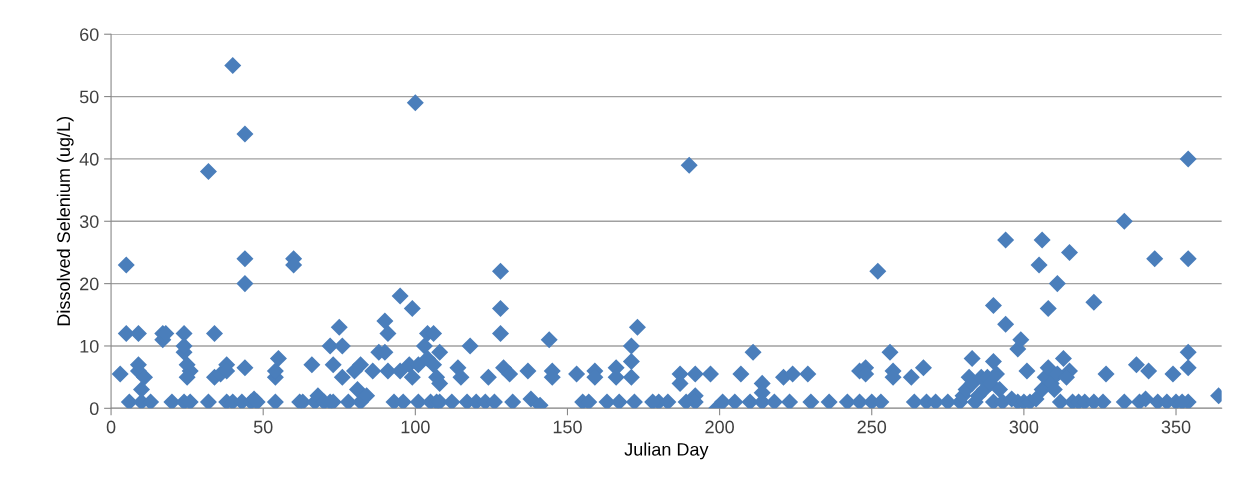 The width and height of the screenshot is (1234, 489). What do you see at coordinates (111, 427) in the screenshot?
I see `x-tick-label: 0` at bounding box center [111, 427].